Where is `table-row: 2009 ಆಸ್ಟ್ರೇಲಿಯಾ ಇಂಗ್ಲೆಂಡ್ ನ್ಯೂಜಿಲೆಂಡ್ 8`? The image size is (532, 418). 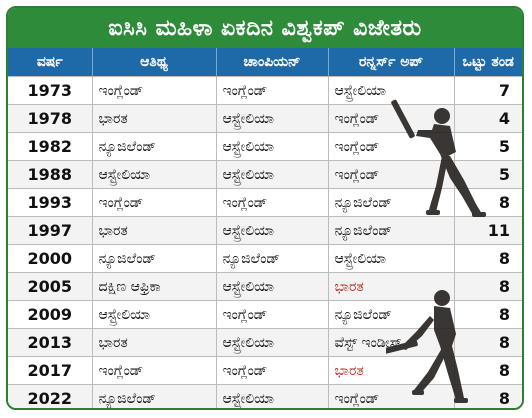 table-row: 2009 ಆಸ್ಟ್ರೇಲಿಯಾ ಇಂಗ್ಲೆಂಡ್ ನ್ಯೂಜಿಲೆಂಡ್ 8 is located at coordinates (265, 314).